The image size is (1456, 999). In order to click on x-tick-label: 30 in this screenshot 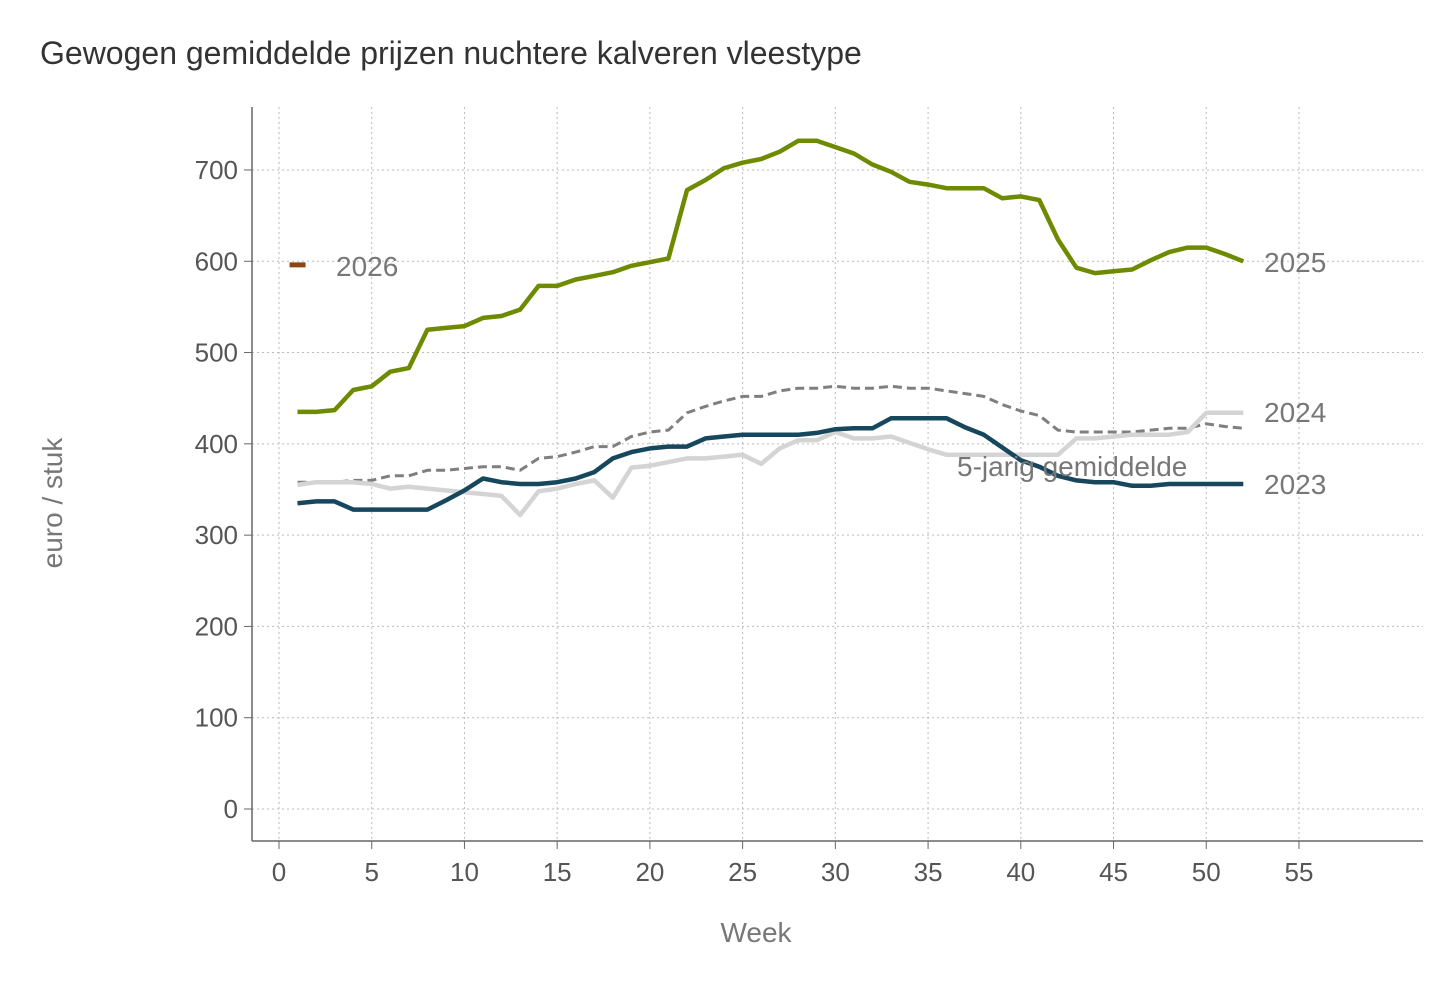, I will do `click(835, 872)`.